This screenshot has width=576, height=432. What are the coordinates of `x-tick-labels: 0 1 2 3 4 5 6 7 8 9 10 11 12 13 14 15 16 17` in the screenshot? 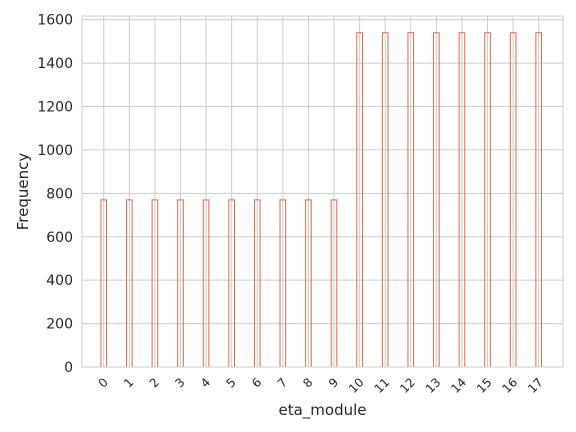 It's located at (321, 385).